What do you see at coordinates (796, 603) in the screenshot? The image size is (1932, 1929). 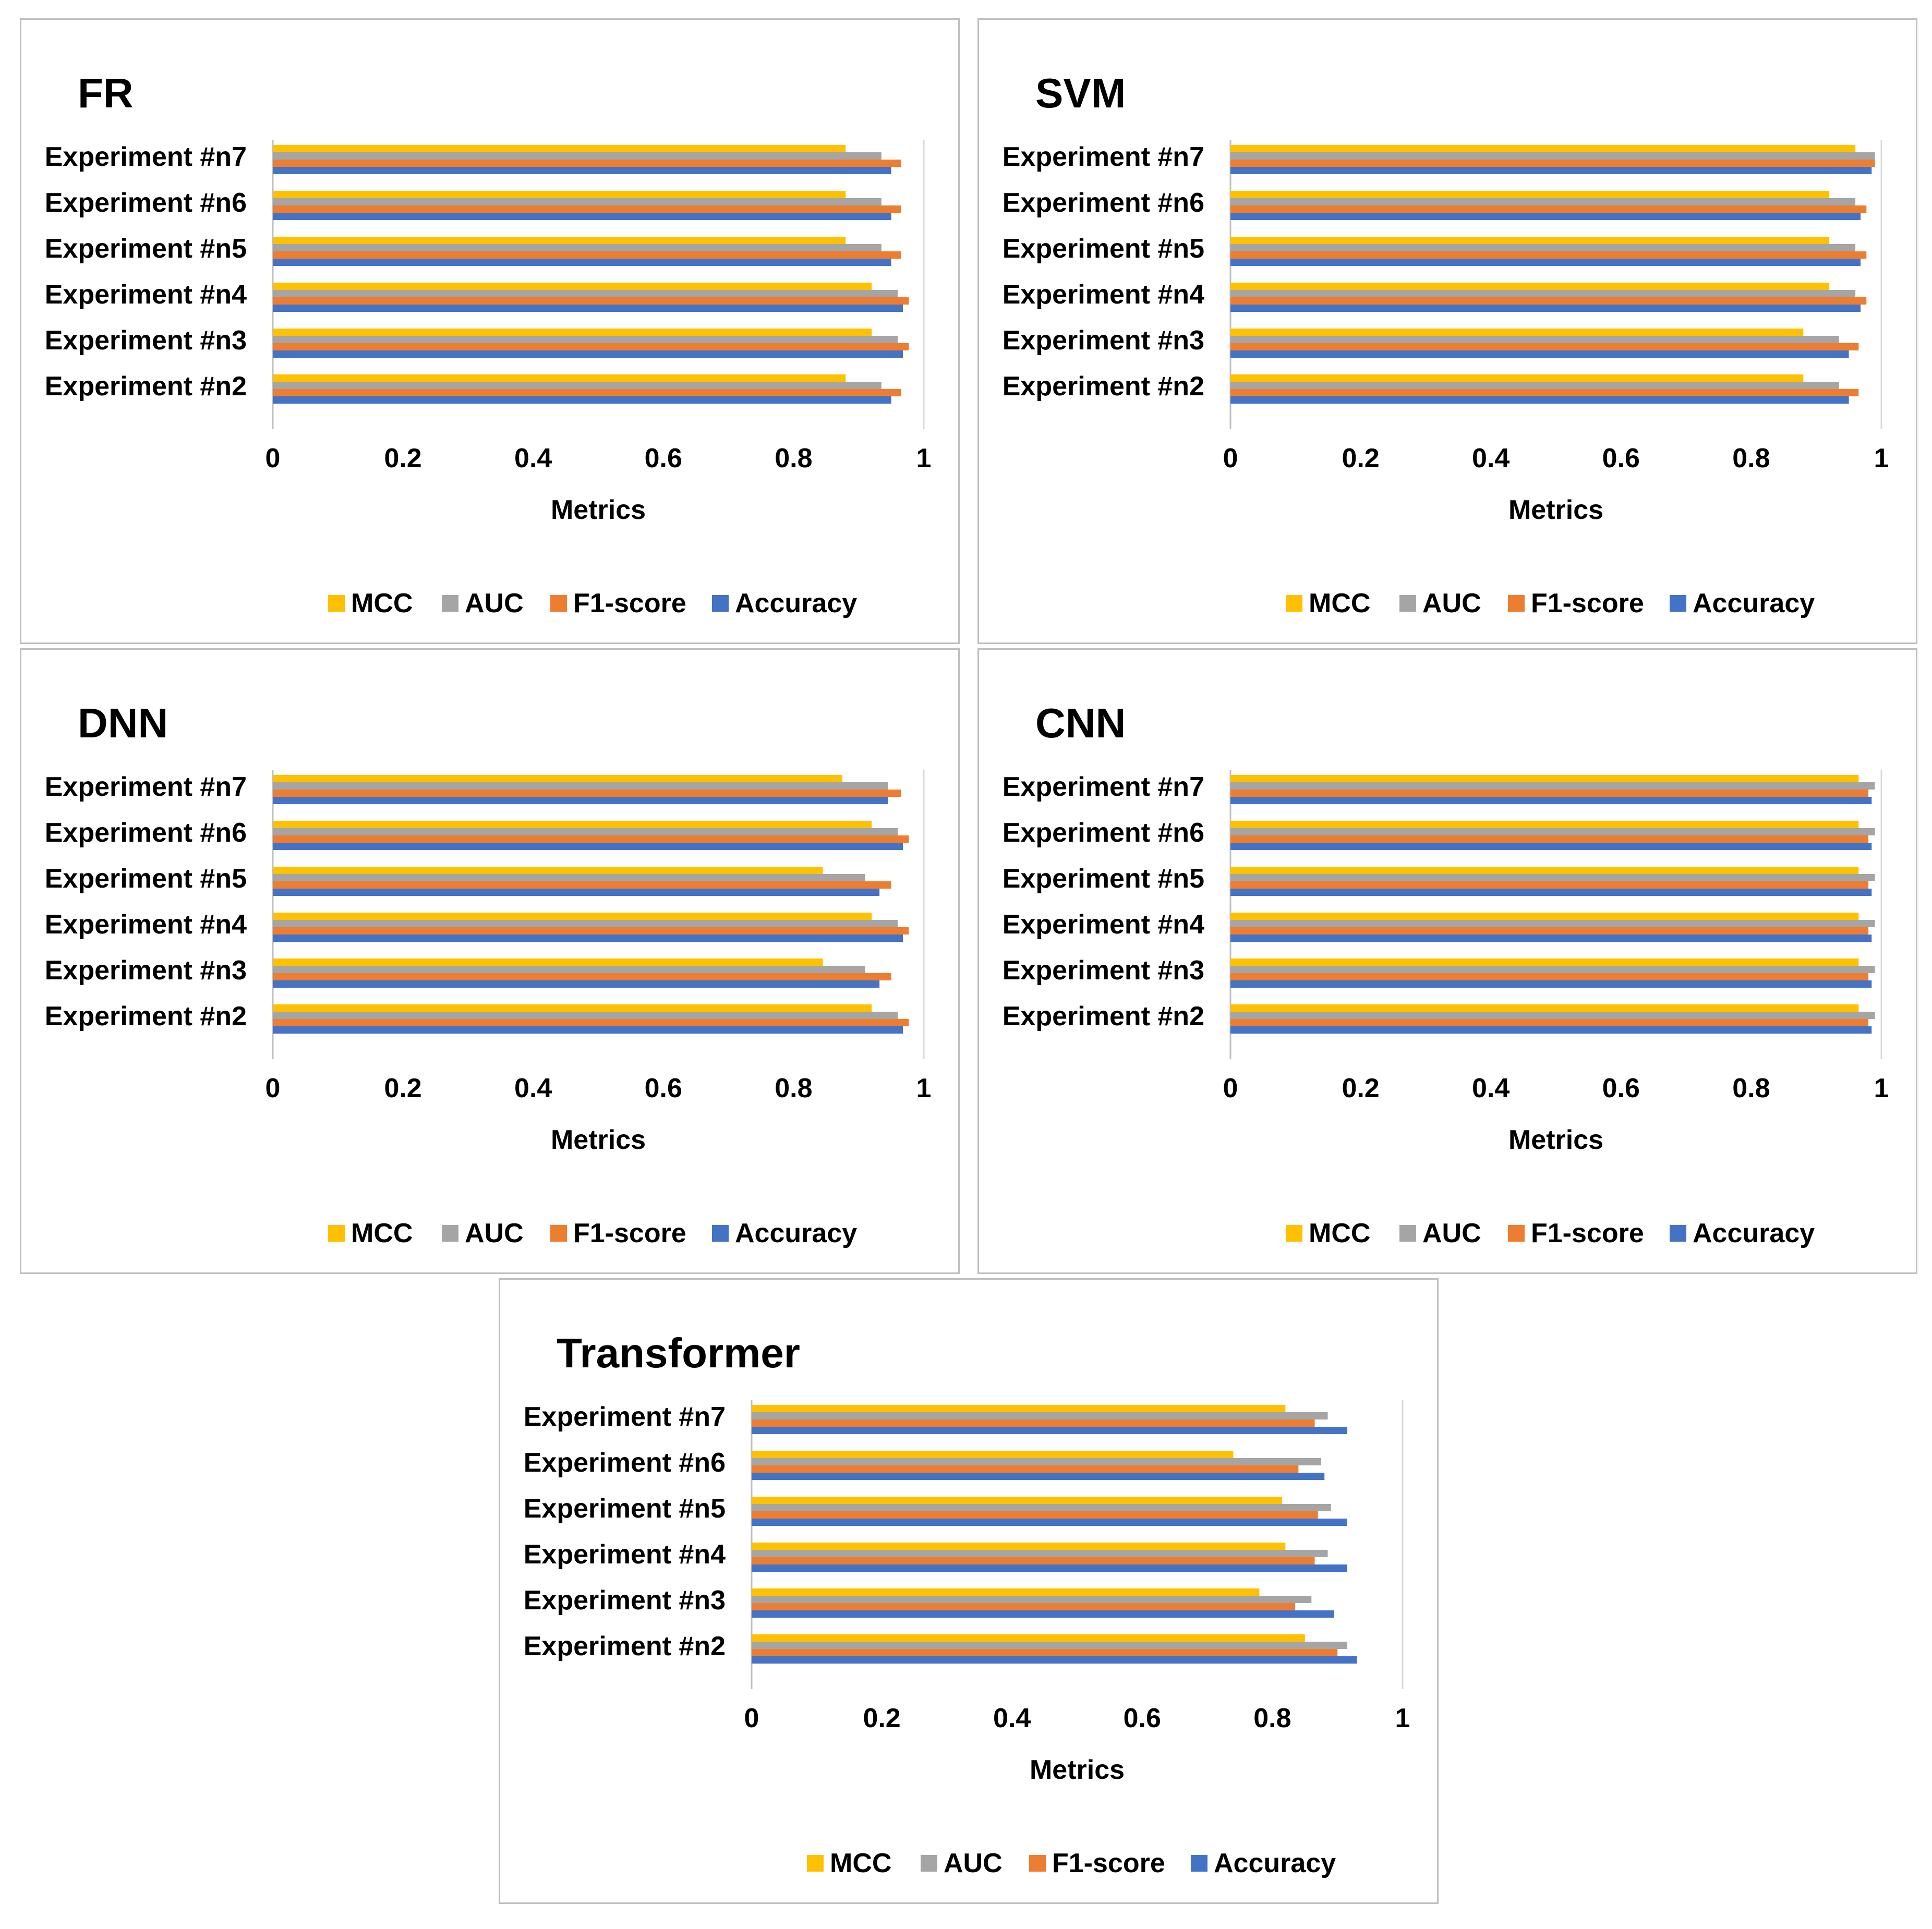 I see `legend-label: Accuracy` at bounding box center [796, 603].